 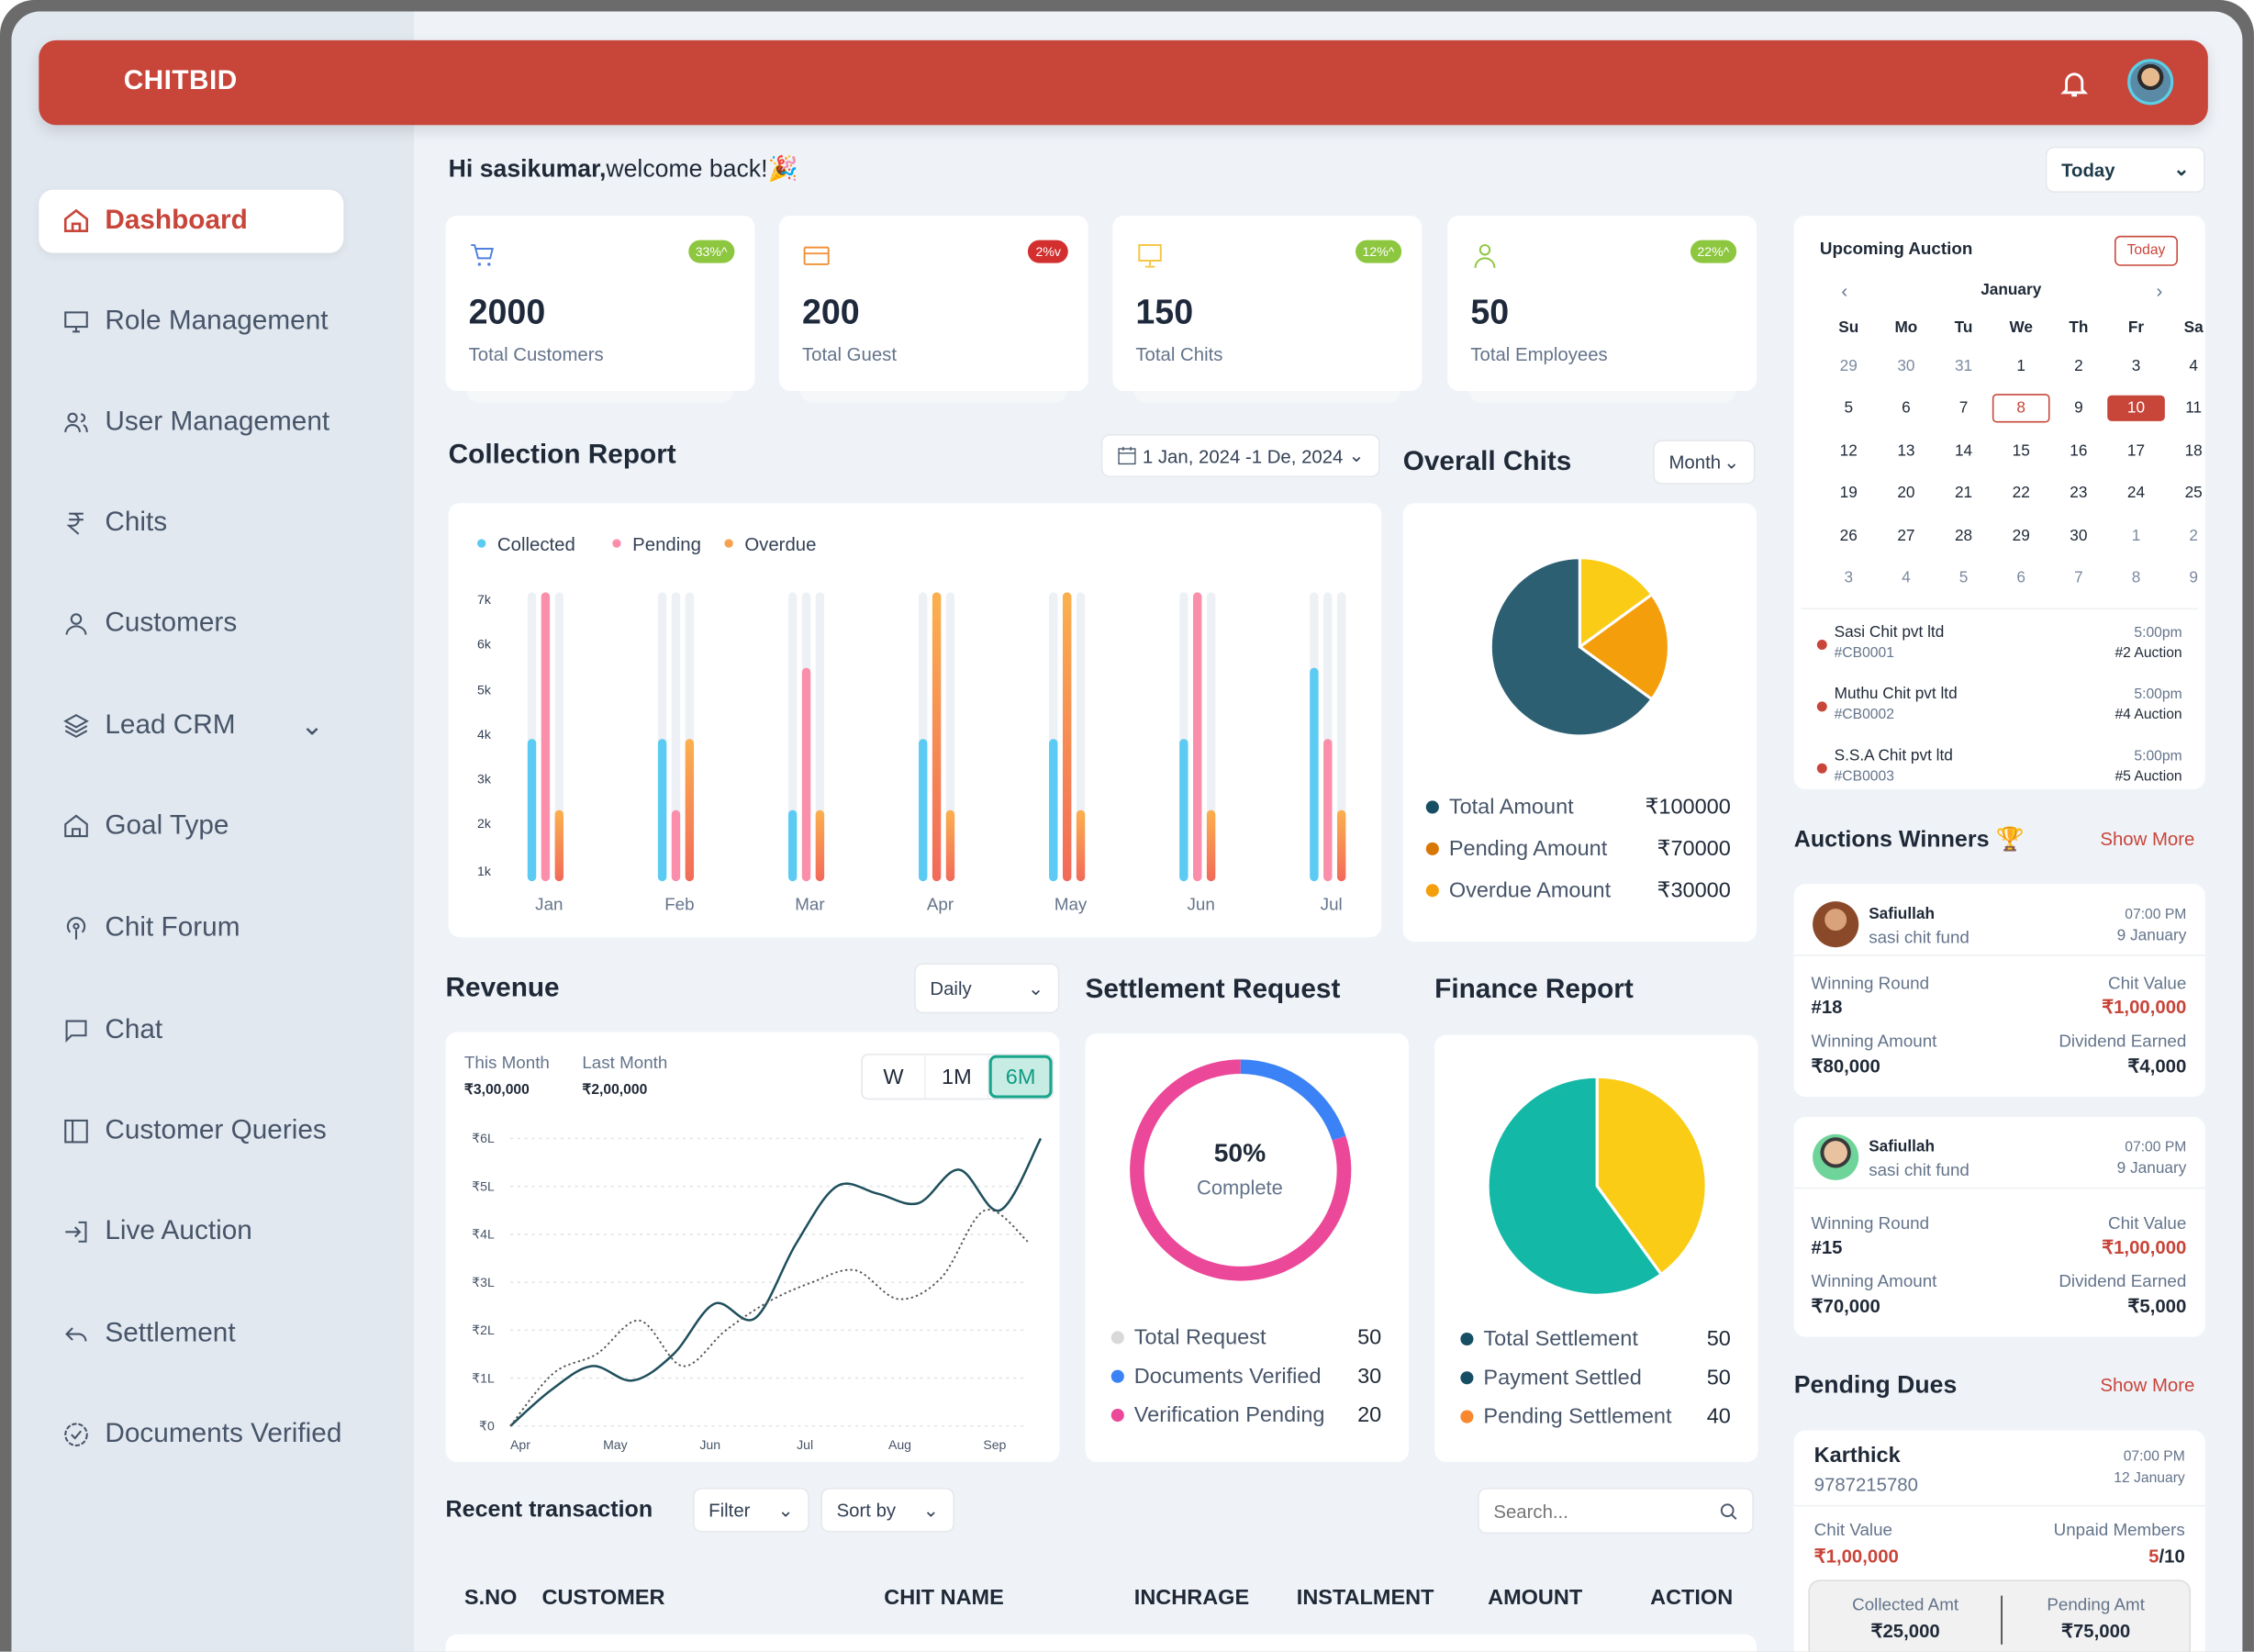 What do you see at coordinates (532, 811) in the screenshot?
I see `bar-collected-jan` at bounding box center [532, 811].